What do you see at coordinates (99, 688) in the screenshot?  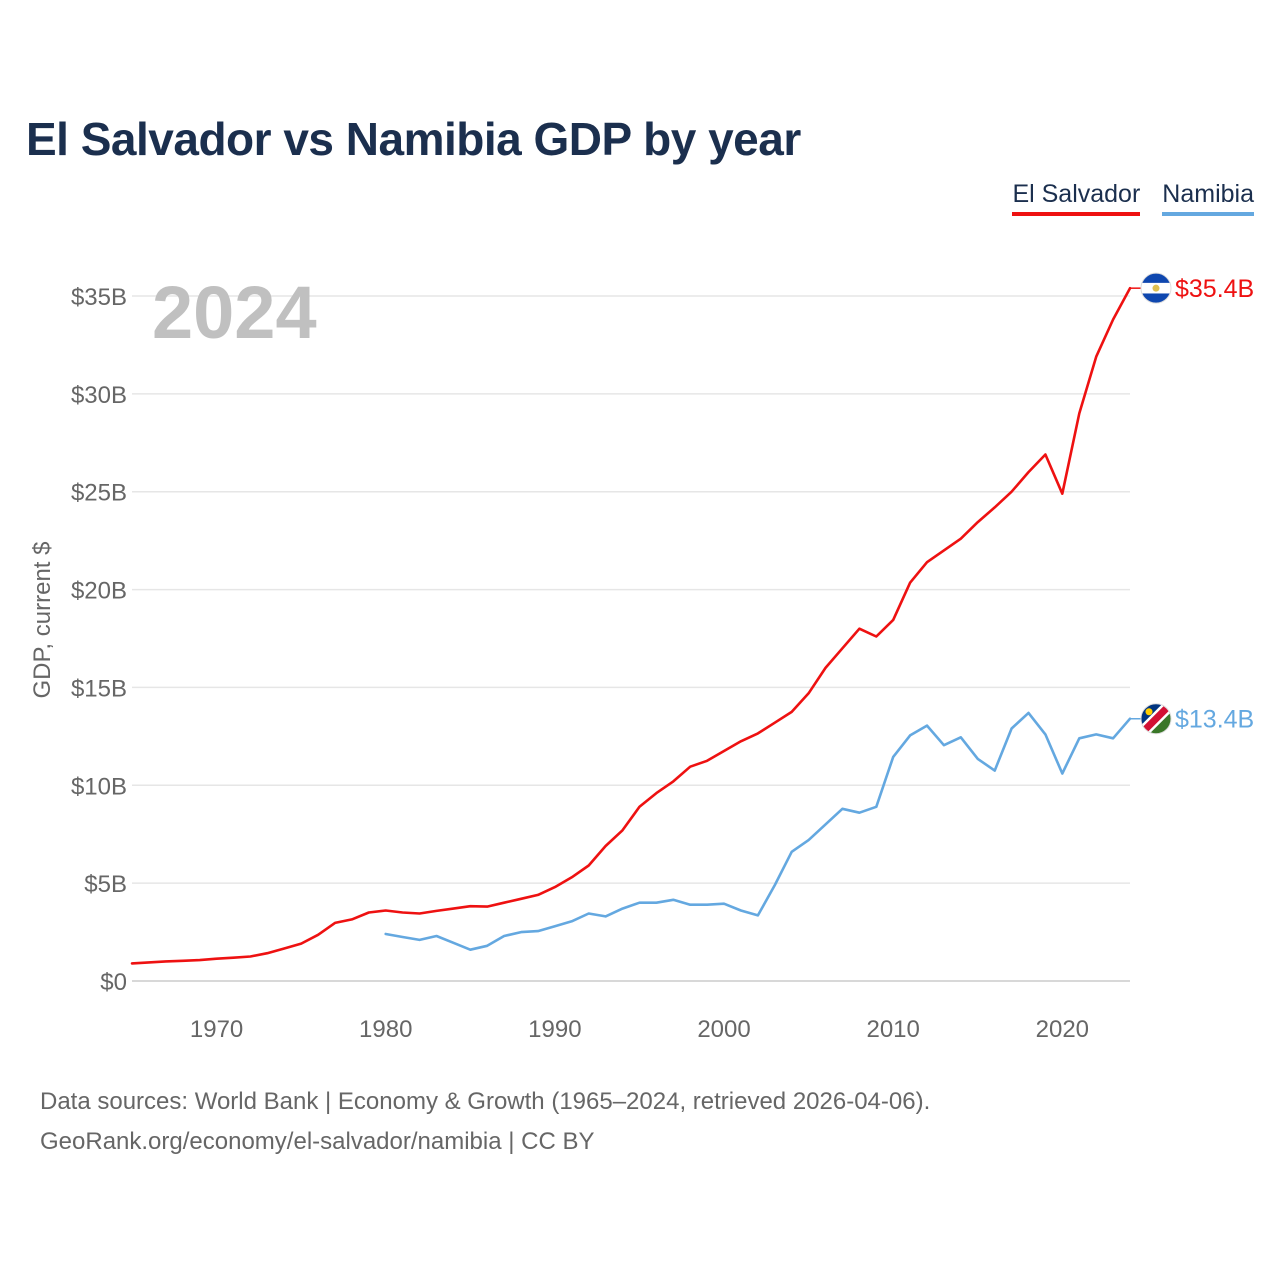 I see `y-tick-label: $15B` at bounding box center [99, 688].